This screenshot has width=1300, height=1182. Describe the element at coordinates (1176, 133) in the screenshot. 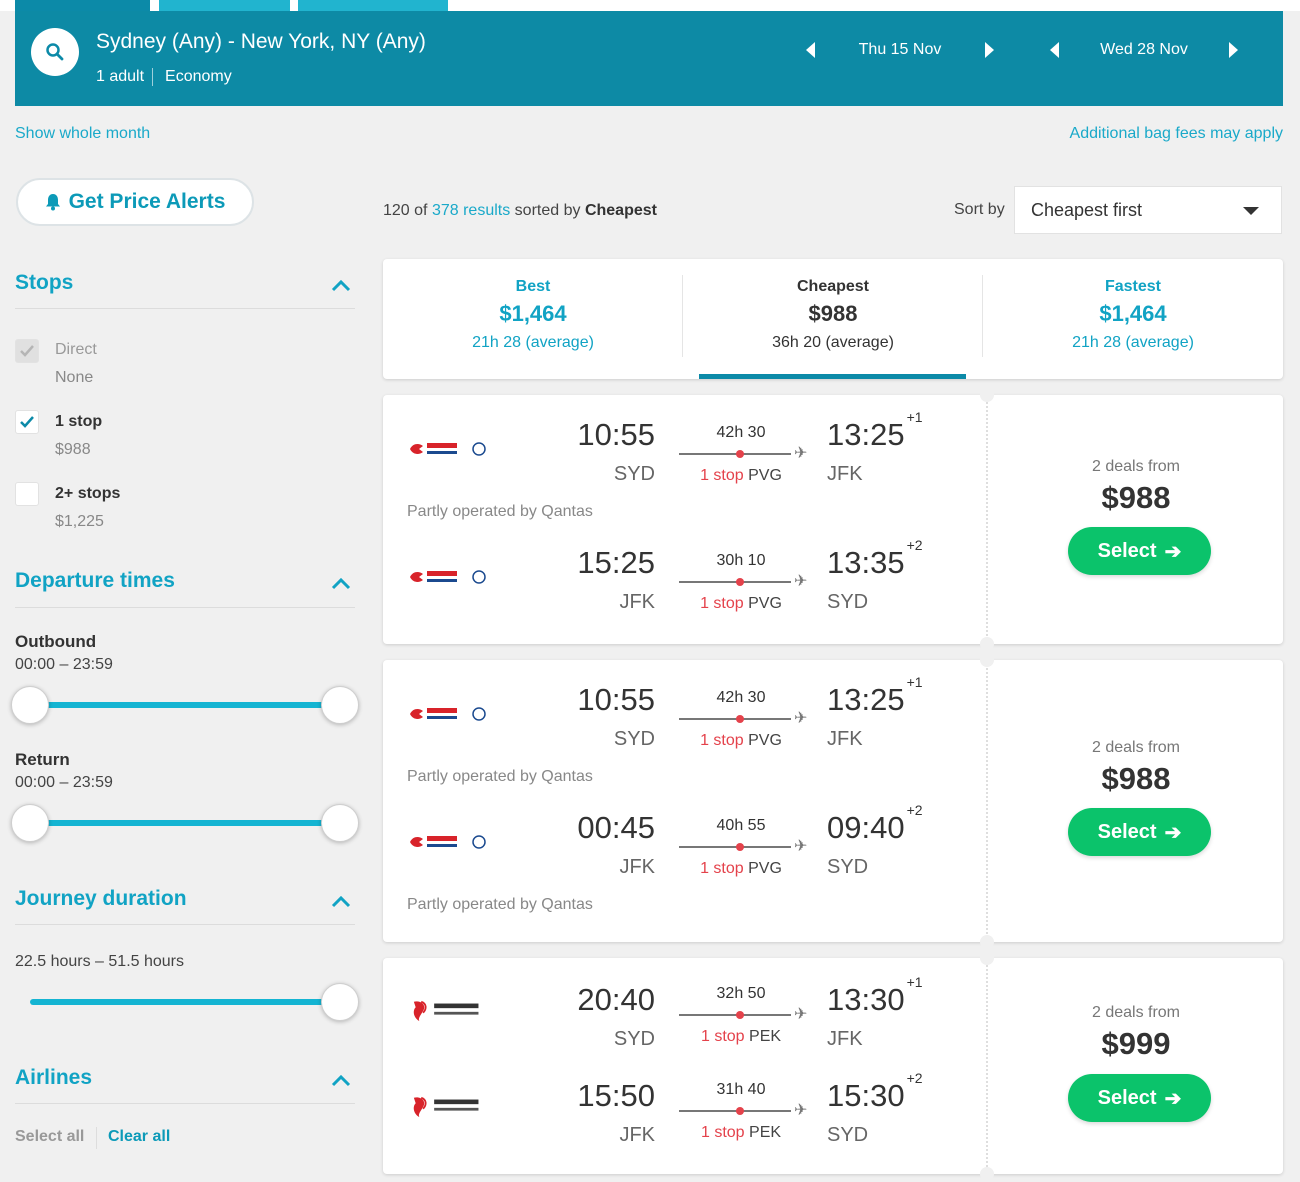

I see `bag-fees-link: Additional bag fees may apply` at that location.